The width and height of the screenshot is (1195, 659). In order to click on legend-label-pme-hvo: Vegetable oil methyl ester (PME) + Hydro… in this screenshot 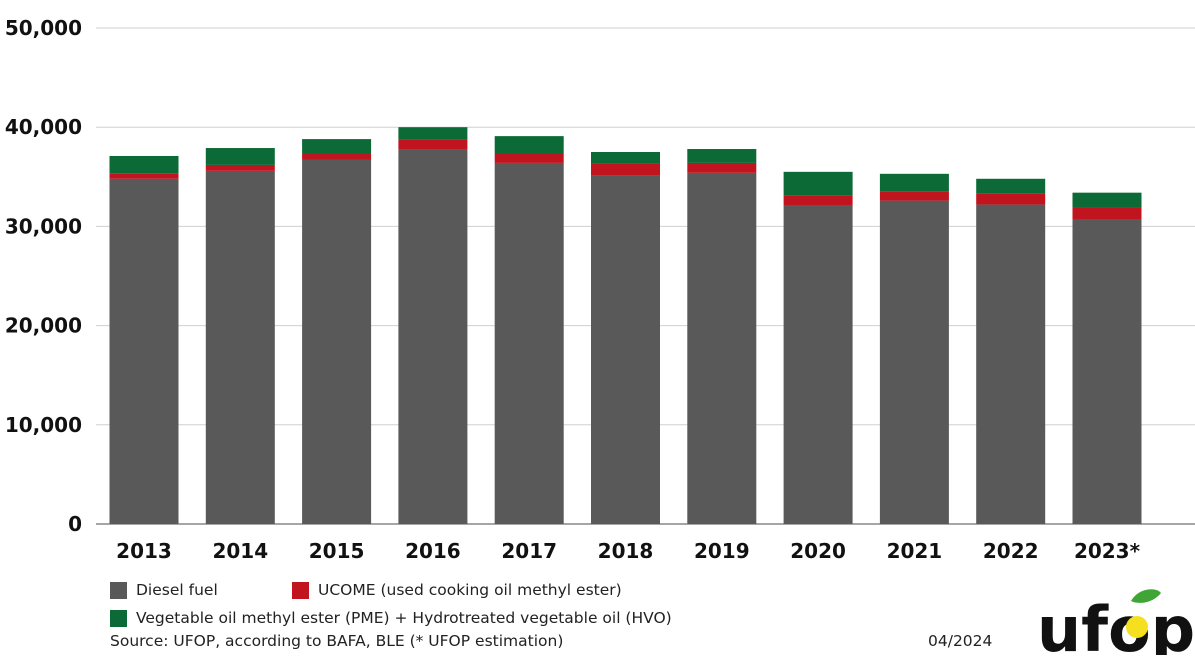, I will do `click(404, 618)`.